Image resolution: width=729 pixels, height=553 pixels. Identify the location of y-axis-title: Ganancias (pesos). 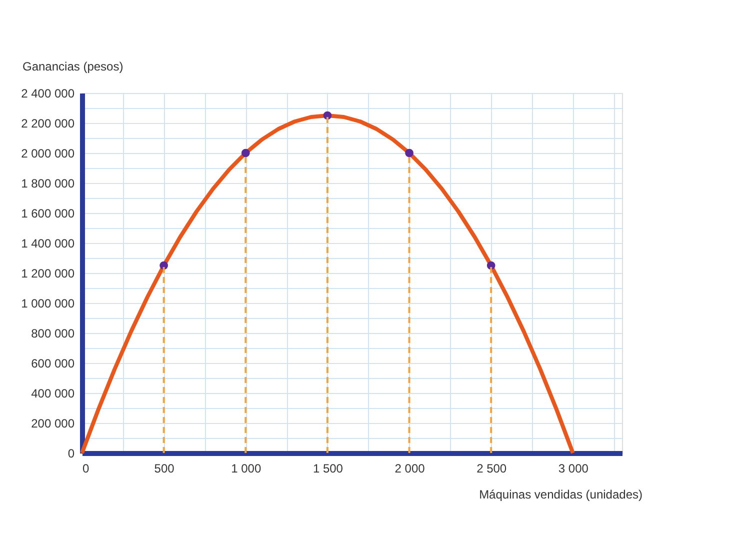
(73, 67).